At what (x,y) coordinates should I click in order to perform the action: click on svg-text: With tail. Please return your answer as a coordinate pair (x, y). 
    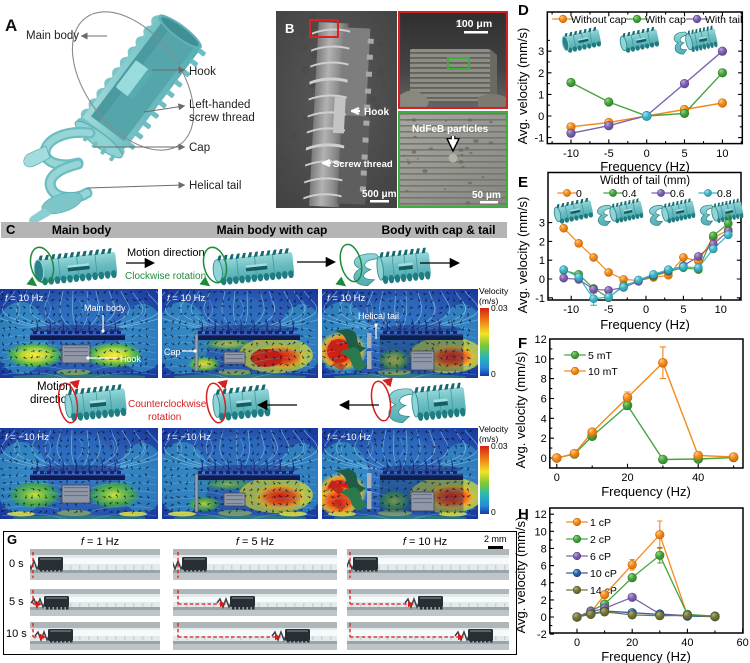
    Looking at the image, I should click on (723, 20).